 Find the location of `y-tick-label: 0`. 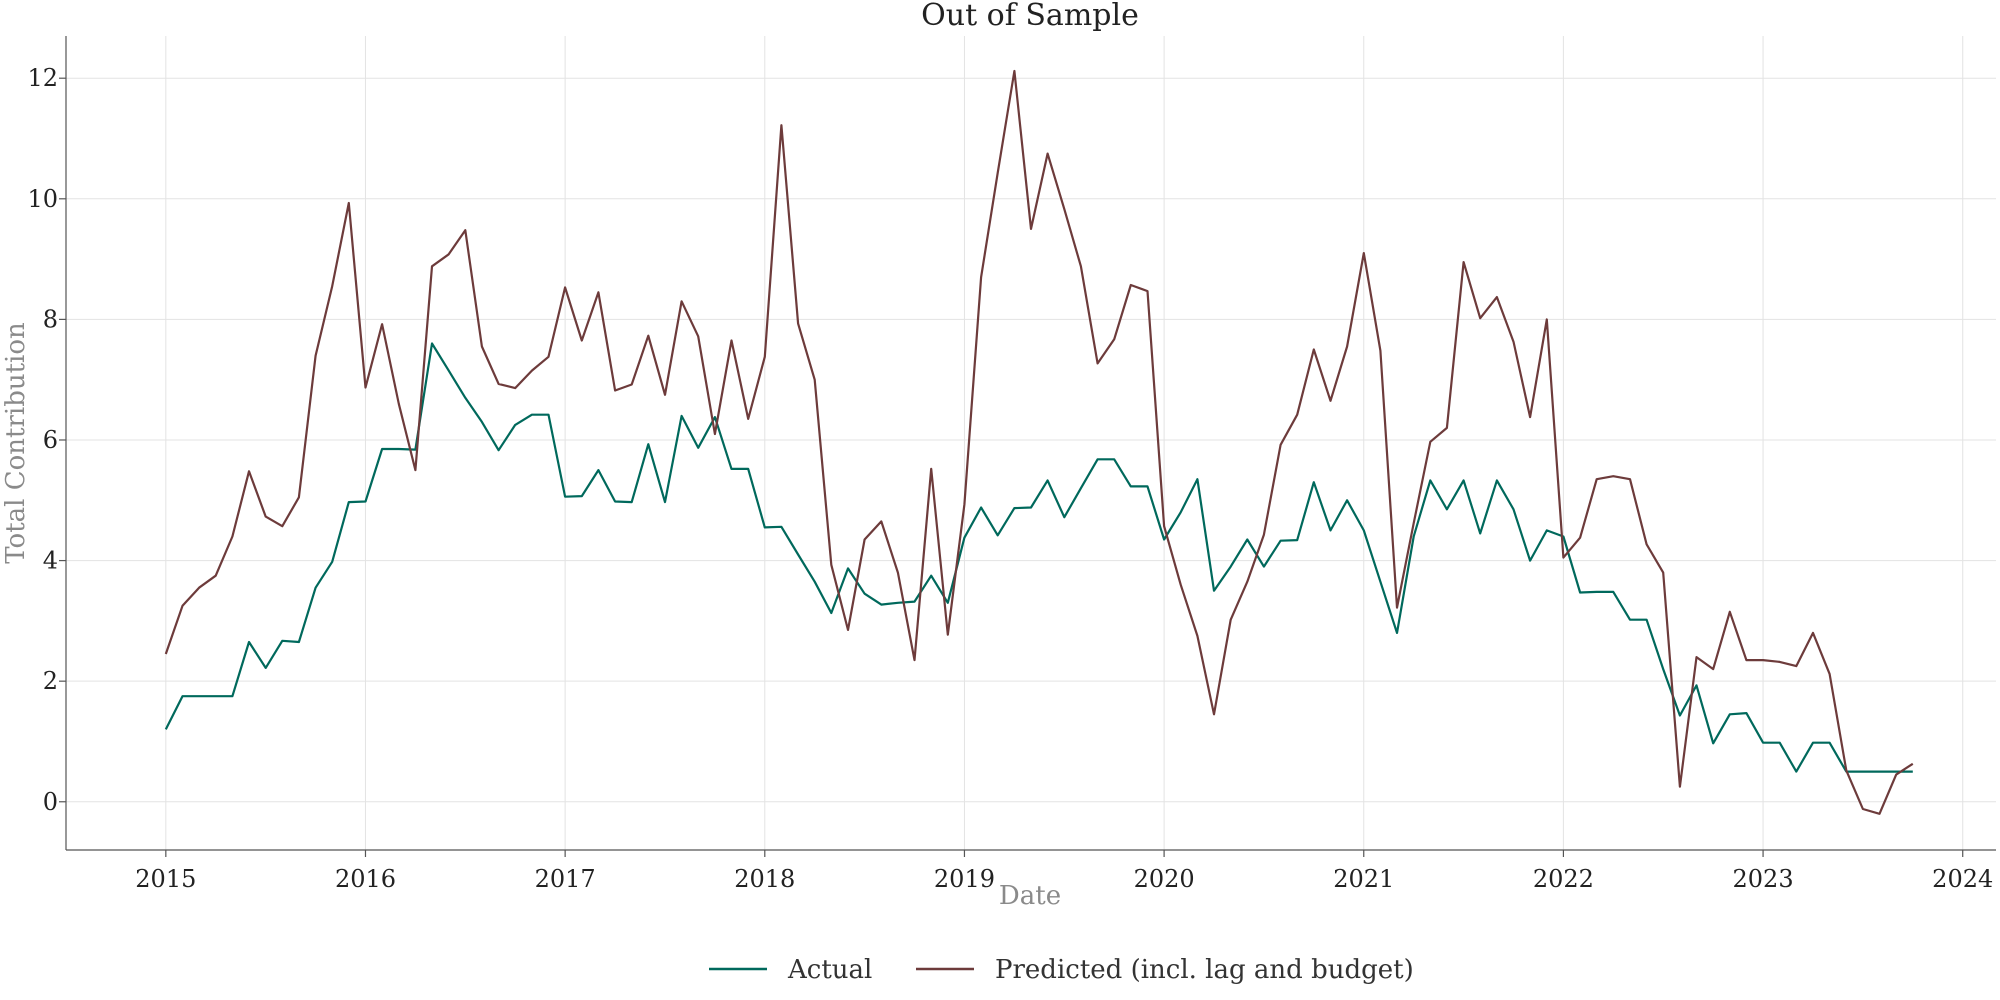

y-tick-label: 0 is located at coordinates (50, 802).